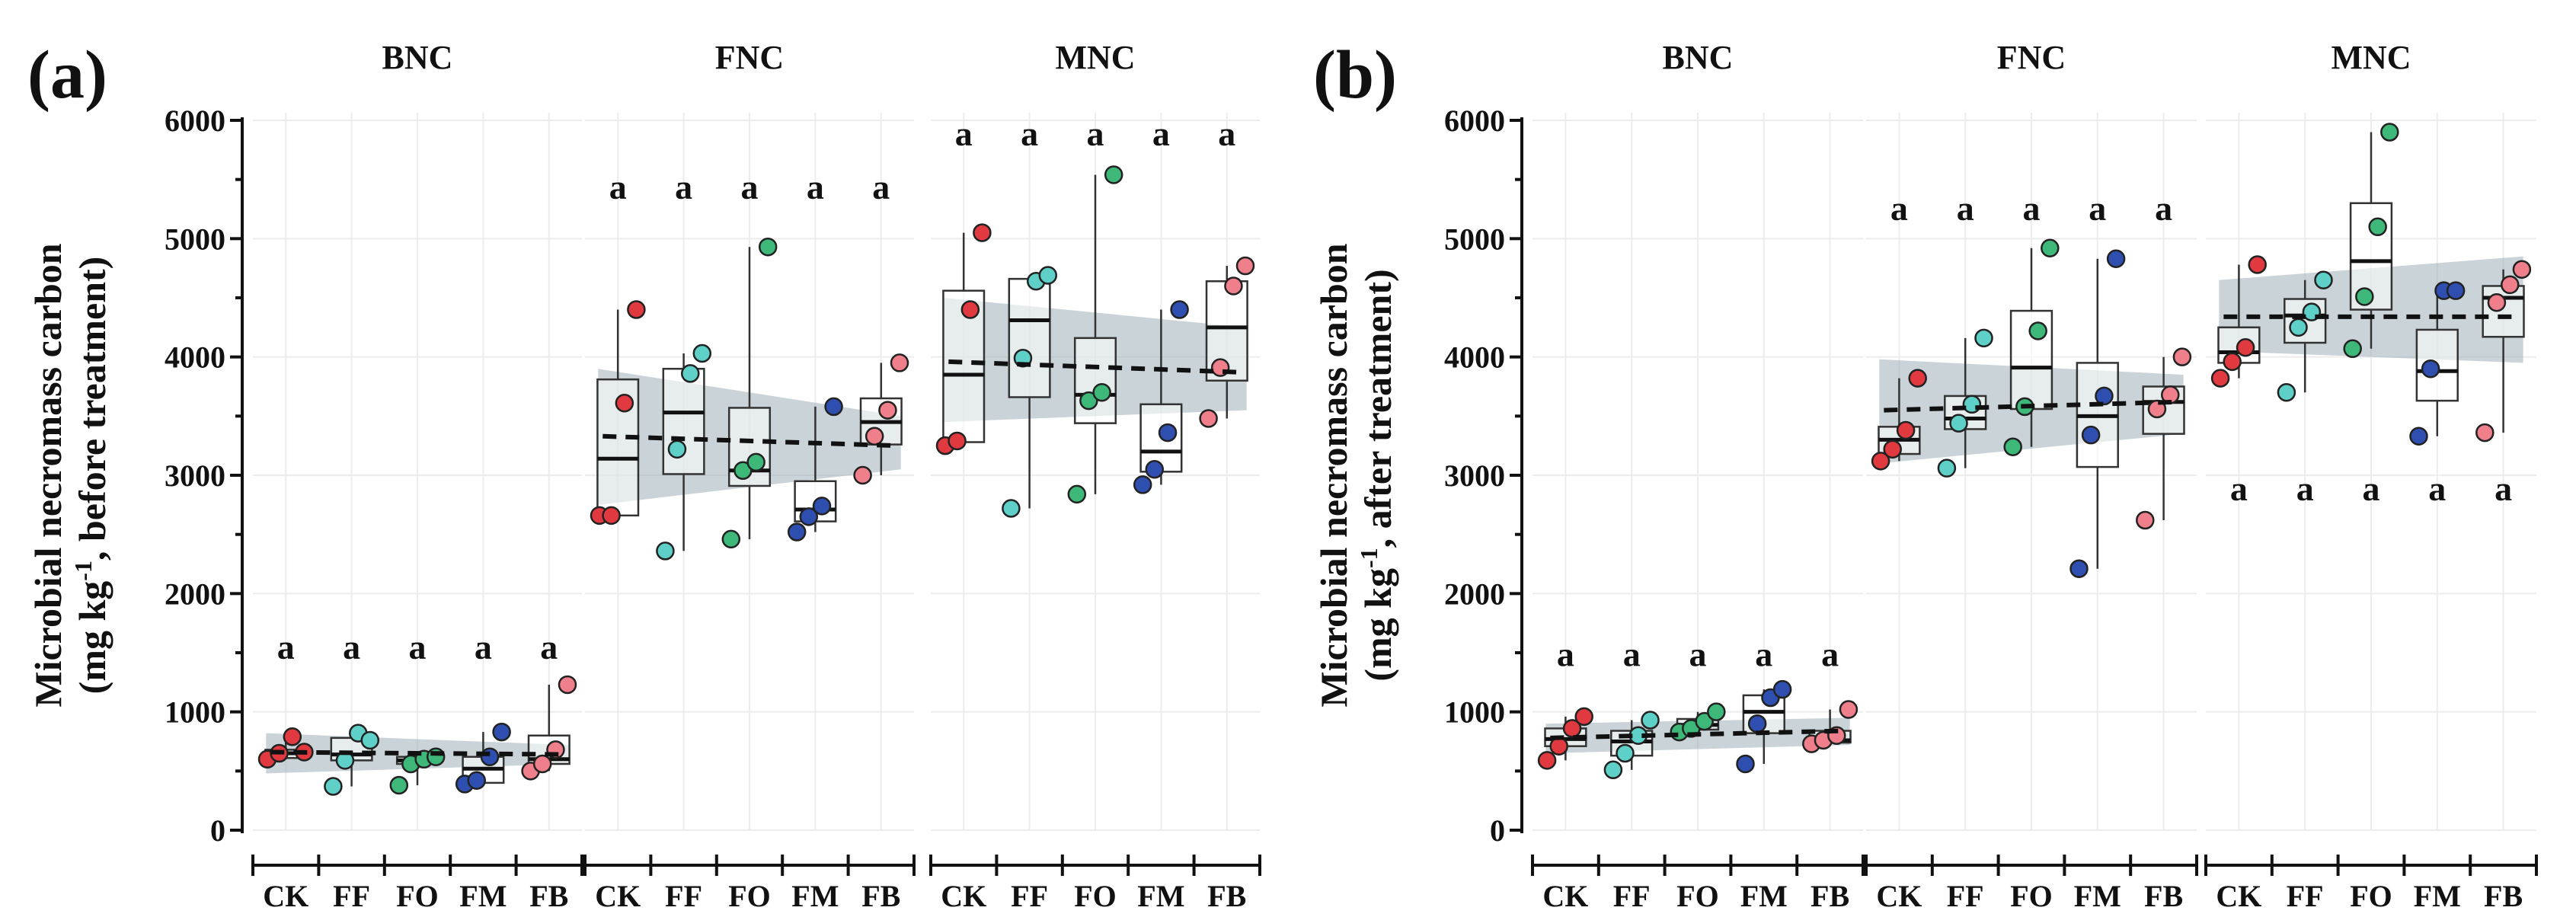 This screenshot has width=2576, height=917. Describe the element at coordinates (1378, 625) in the screenshot. I see `y-axis-label-unit: (mg kg` at that location.